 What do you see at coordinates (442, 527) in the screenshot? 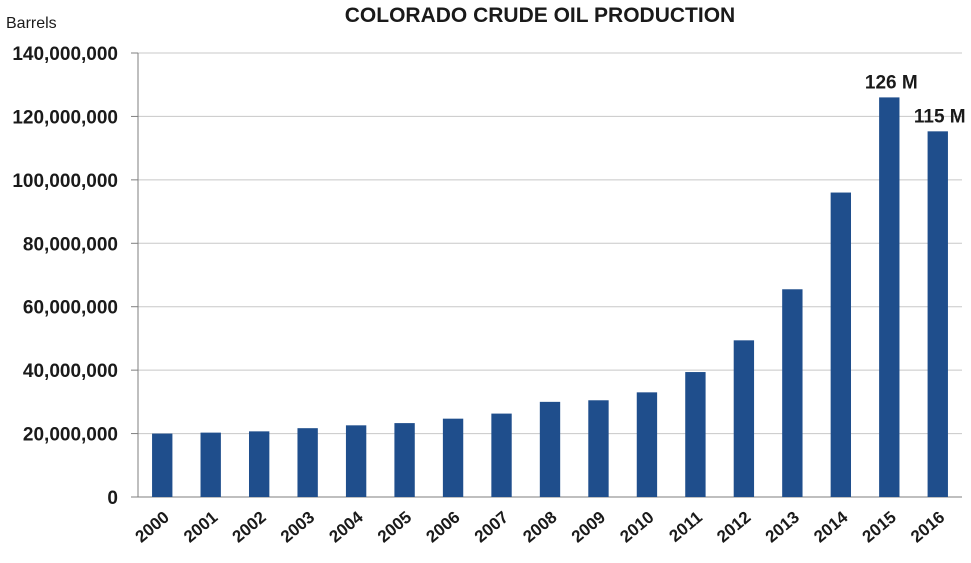
I see `x-tick-label: 2006` at bounding box center [442, 527].